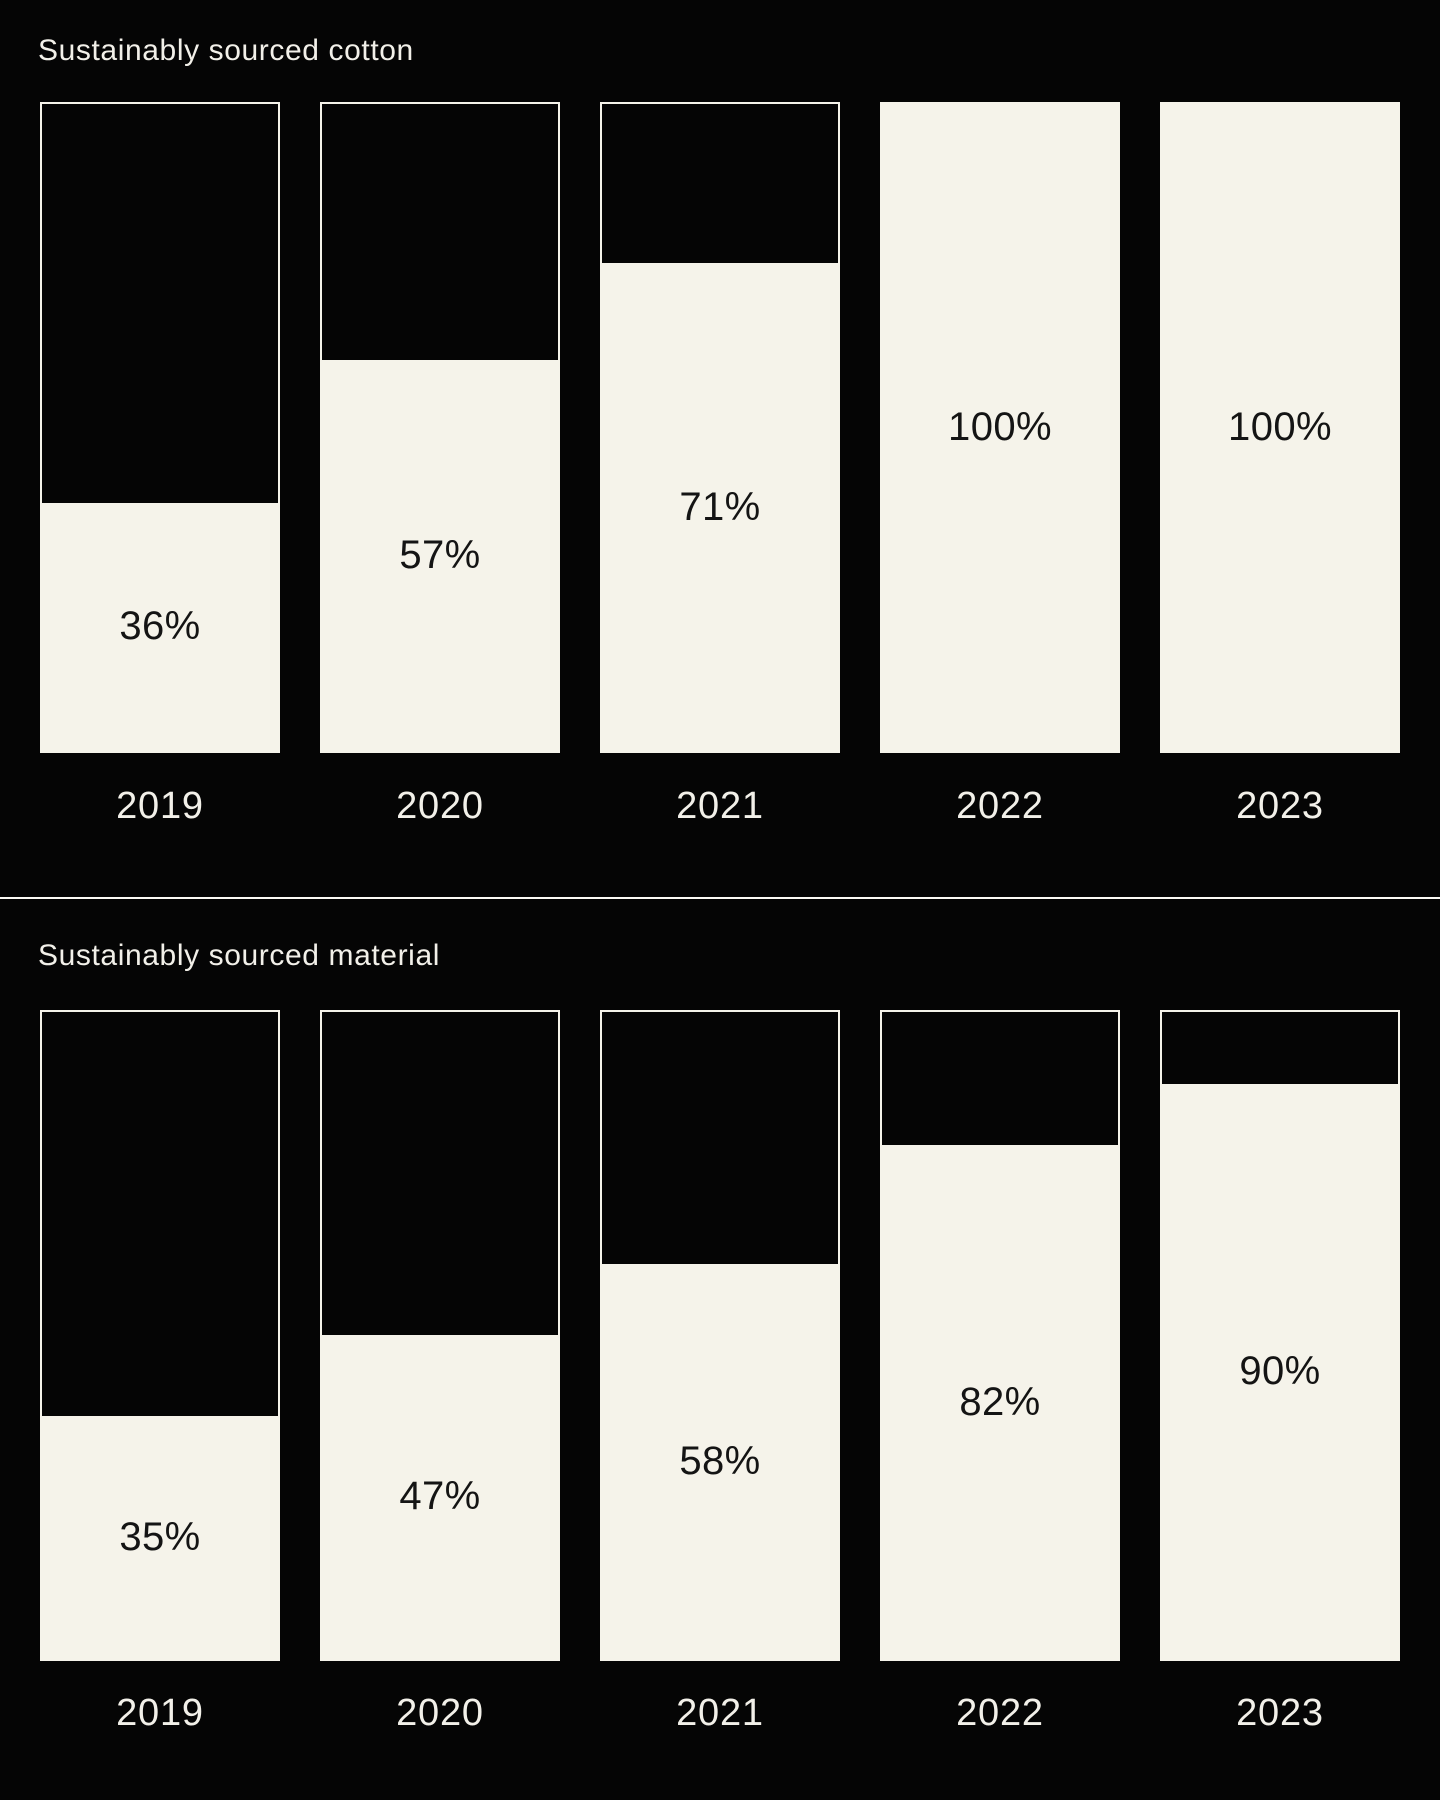 This screenshot has height=1800, width=1440. I want to click on x-axis-material: 2019 2020 2021 2022 2023, so click(720, 1713).